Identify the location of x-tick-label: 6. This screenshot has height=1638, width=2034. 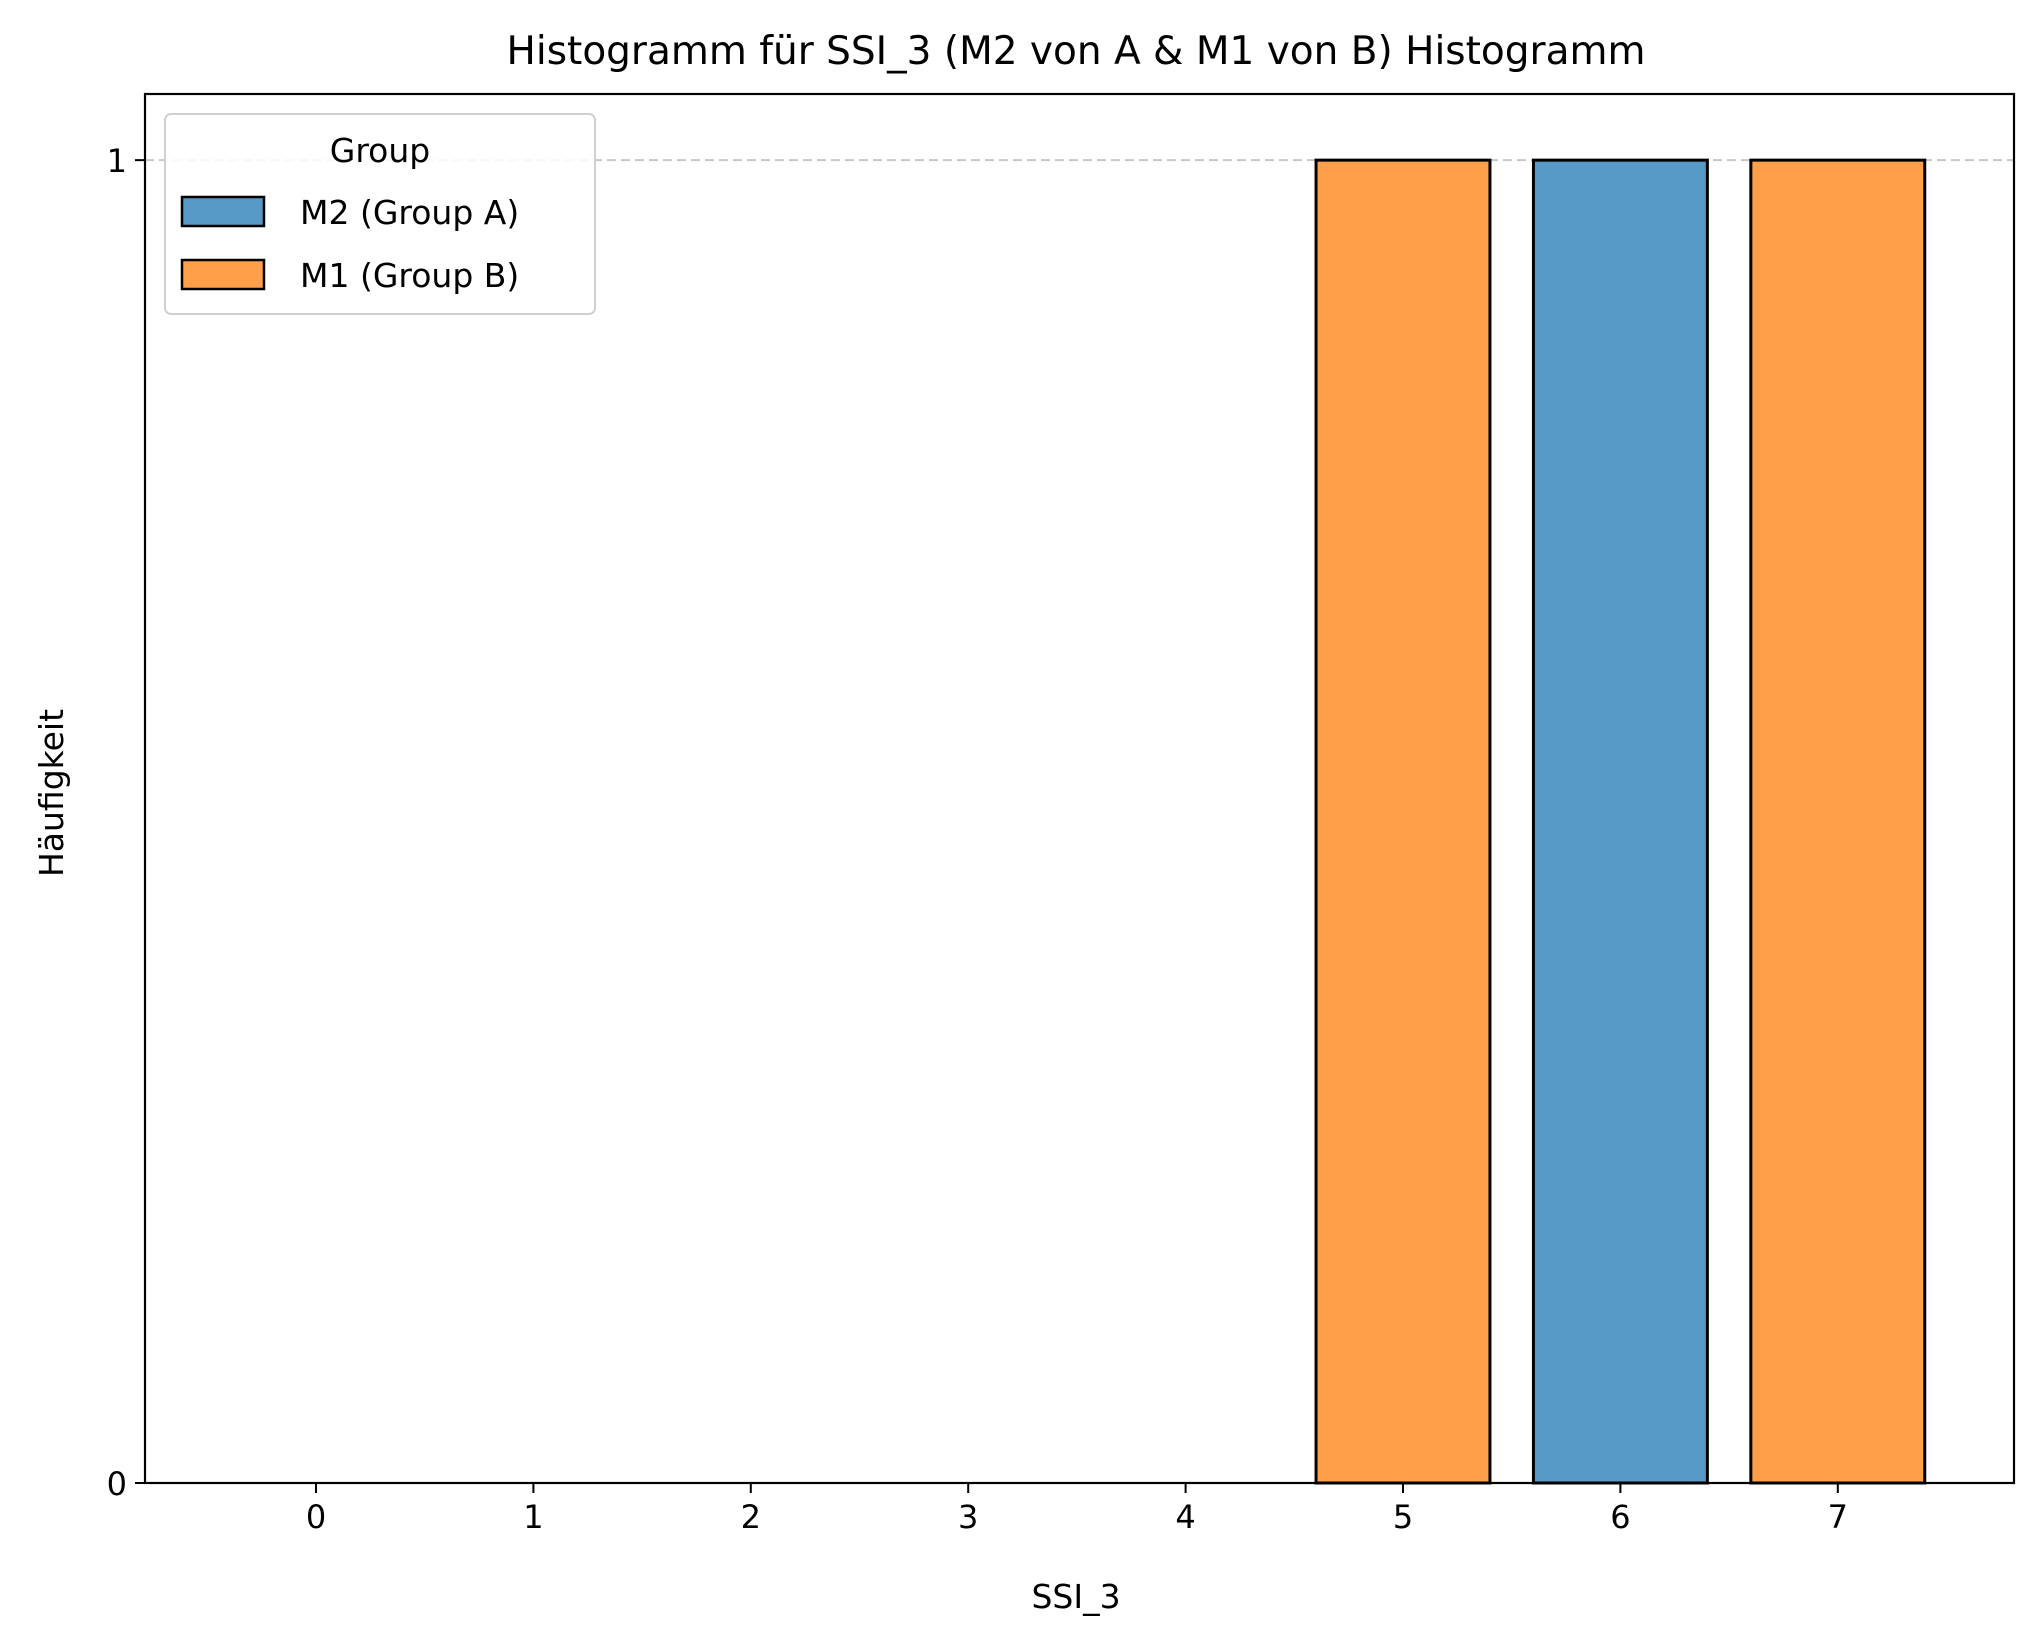
(1620, 1517).